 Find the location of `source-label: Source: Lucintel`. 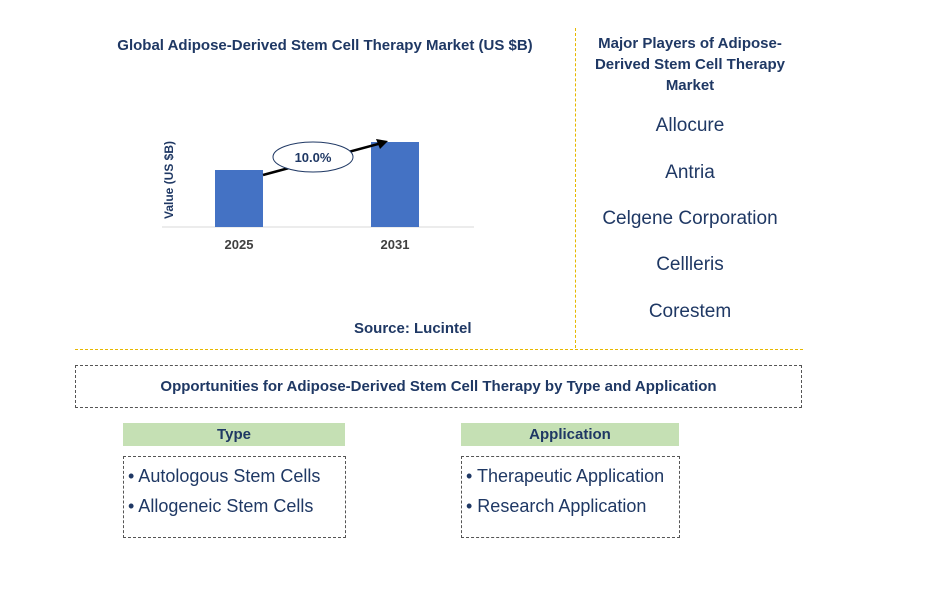

source-label: Source: Lucintel is located at coordinates (413, 328).